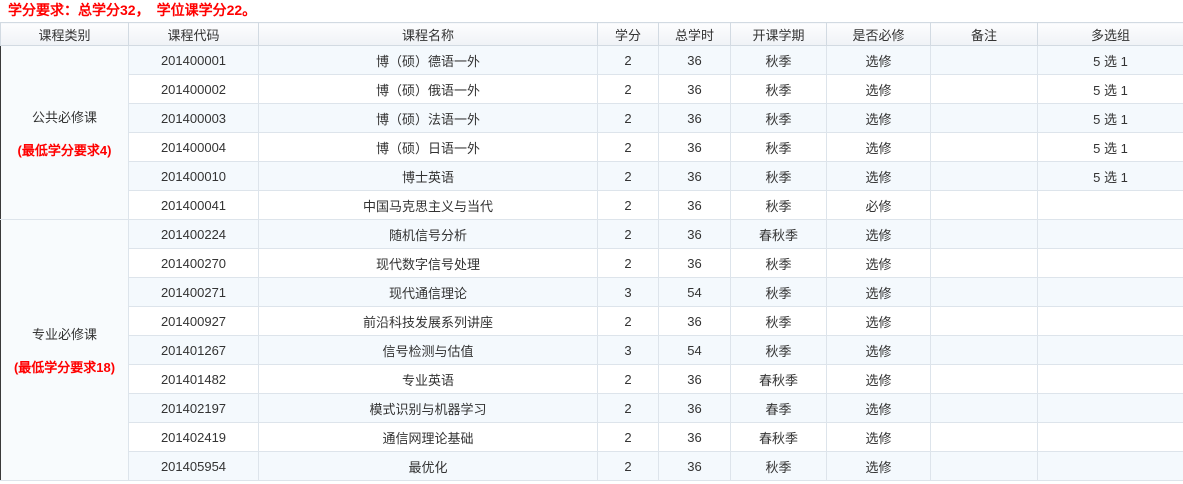  What do you see at coordinates (64, 132) in the screenshot?
I see `category-cell: 公共必修课 (最低学分要求4)` at bounding box center [64, 132].